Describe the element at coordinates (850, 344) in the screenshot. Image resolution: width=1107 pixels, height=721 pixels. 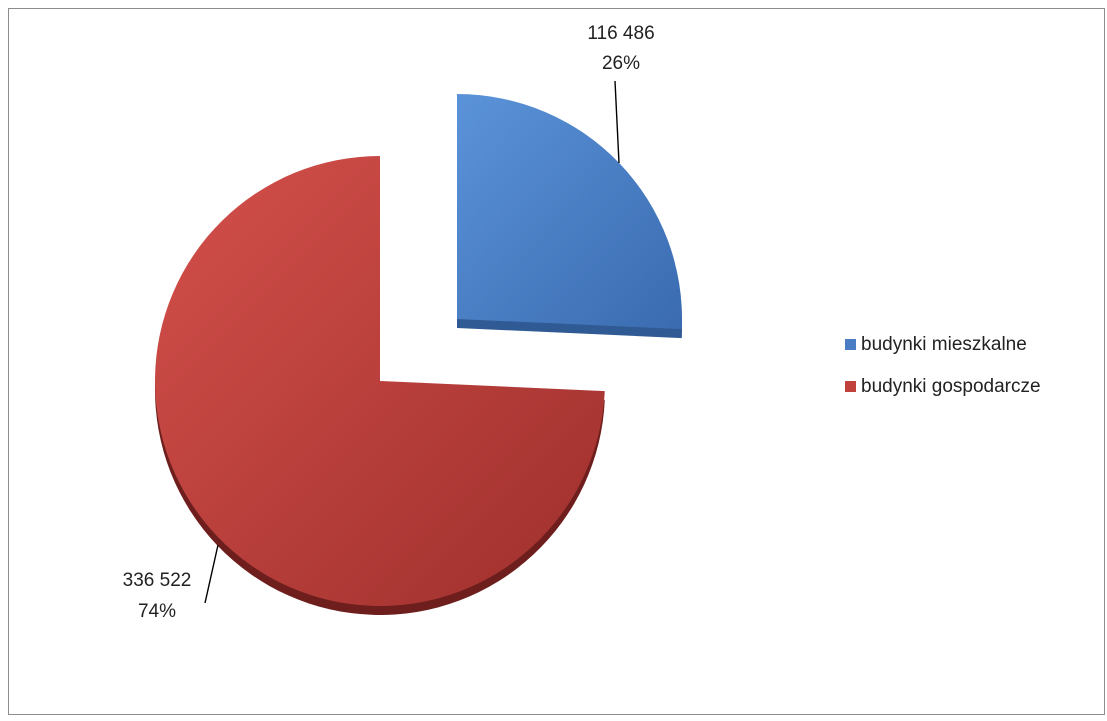
I see `legend-swatch-budynki-mieszkalne` at that location.